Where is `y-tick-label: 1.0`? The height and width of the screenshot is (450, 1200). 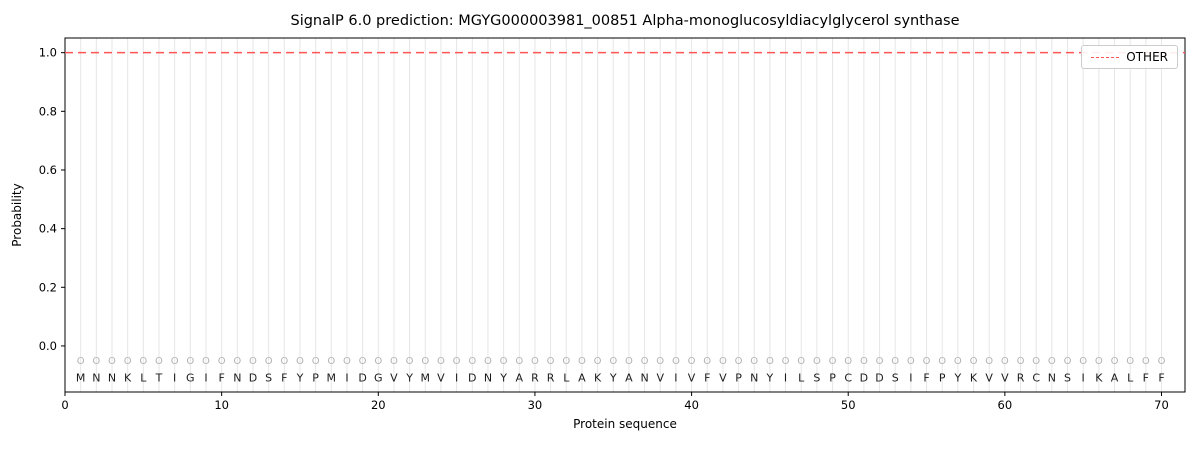 y-tick-label: 1.0 is located at coordinates (48, 53).